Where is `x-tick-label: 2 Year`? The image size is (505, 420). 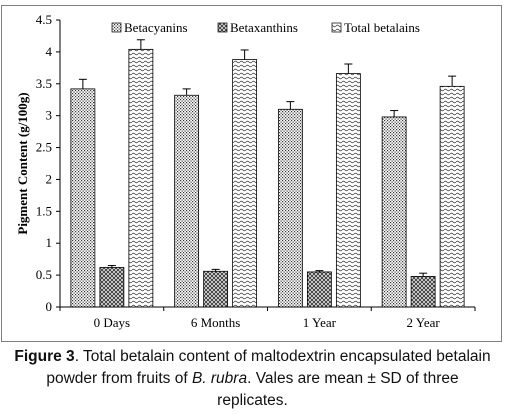 x-tick-label: 2 Year is located at coordinates (424, 322).